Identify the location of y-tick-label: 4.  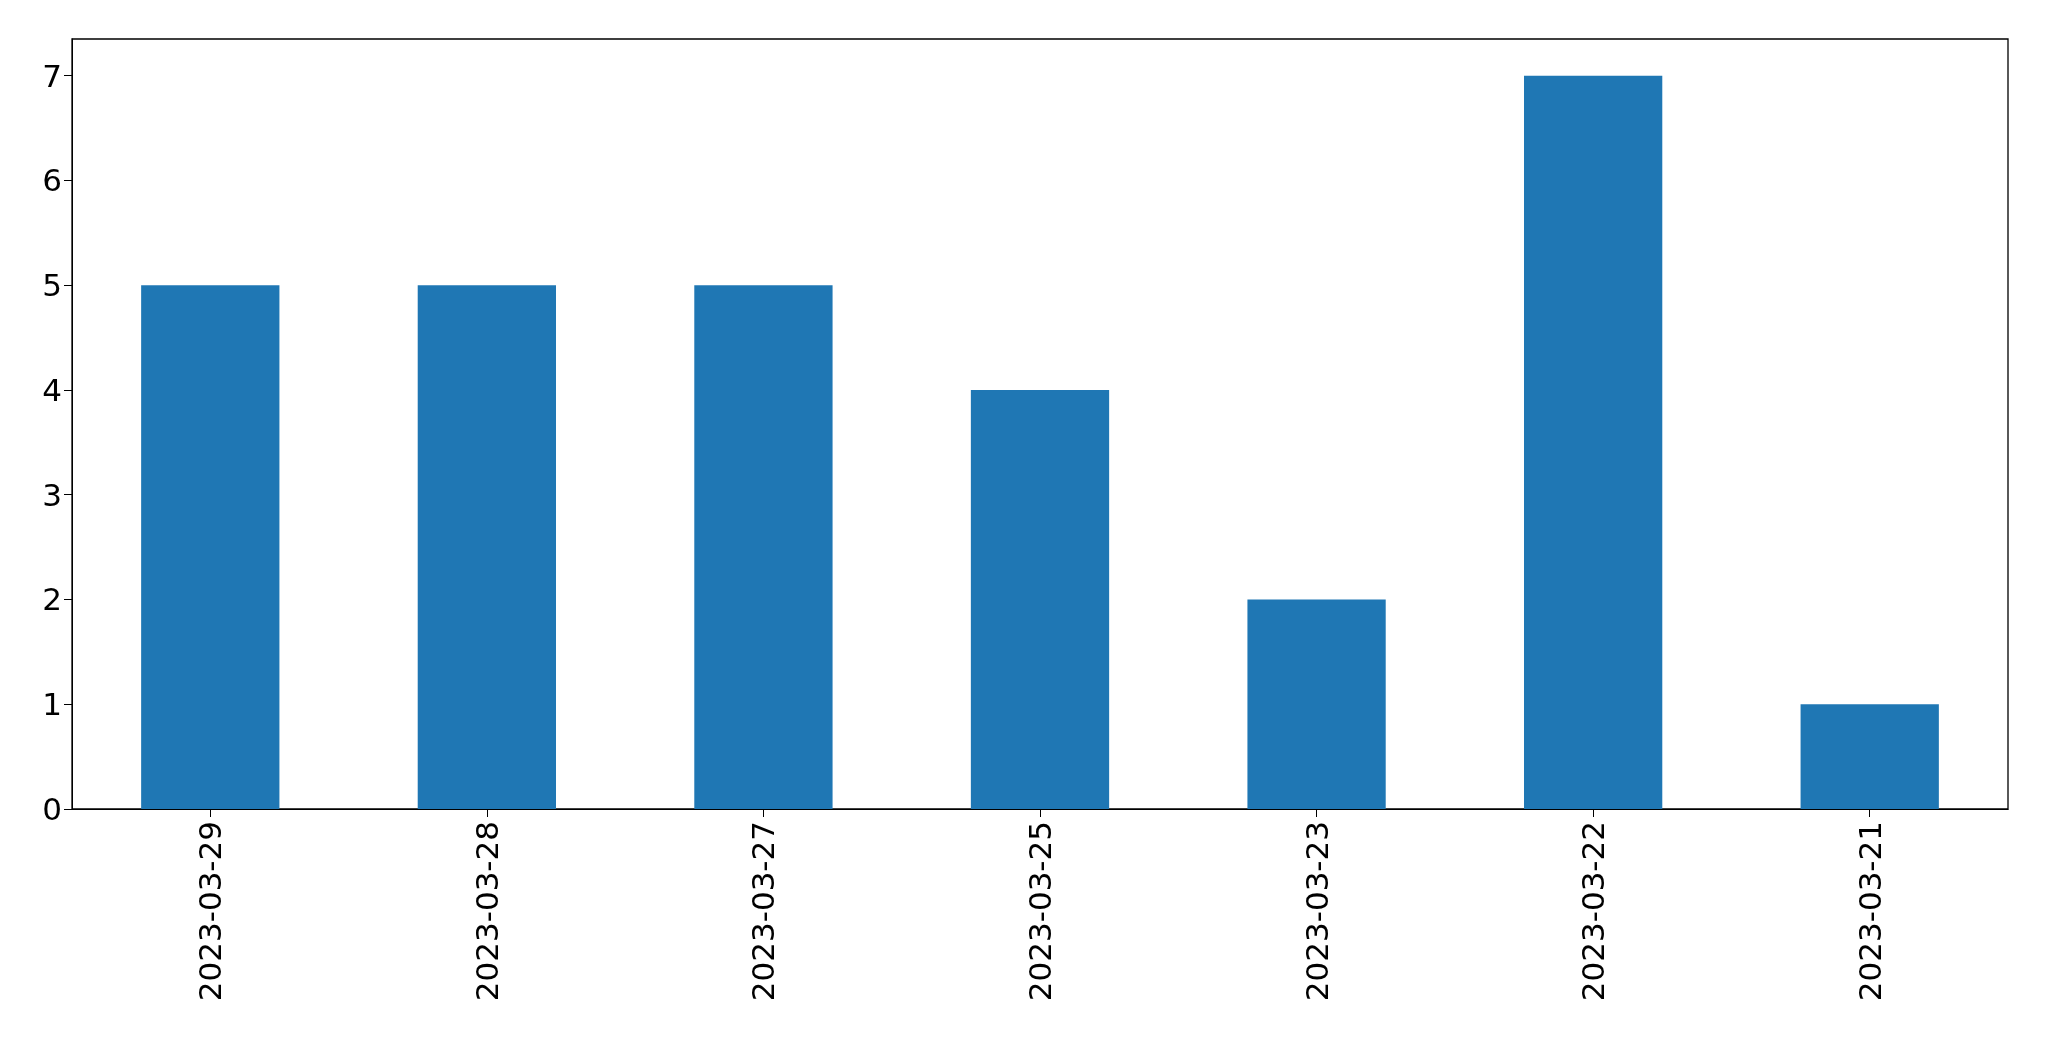
(52, 389).